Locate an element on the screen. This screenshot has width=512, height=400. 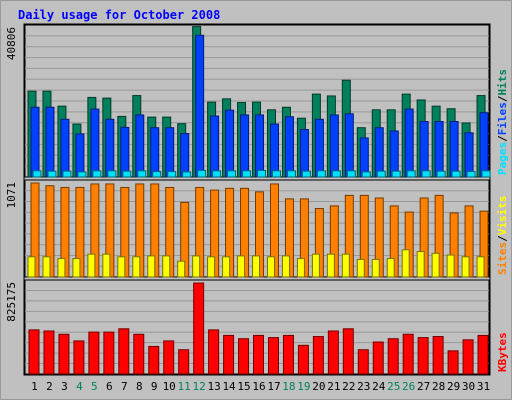
day-label-7: 7 is located at coordinates (124, 386).